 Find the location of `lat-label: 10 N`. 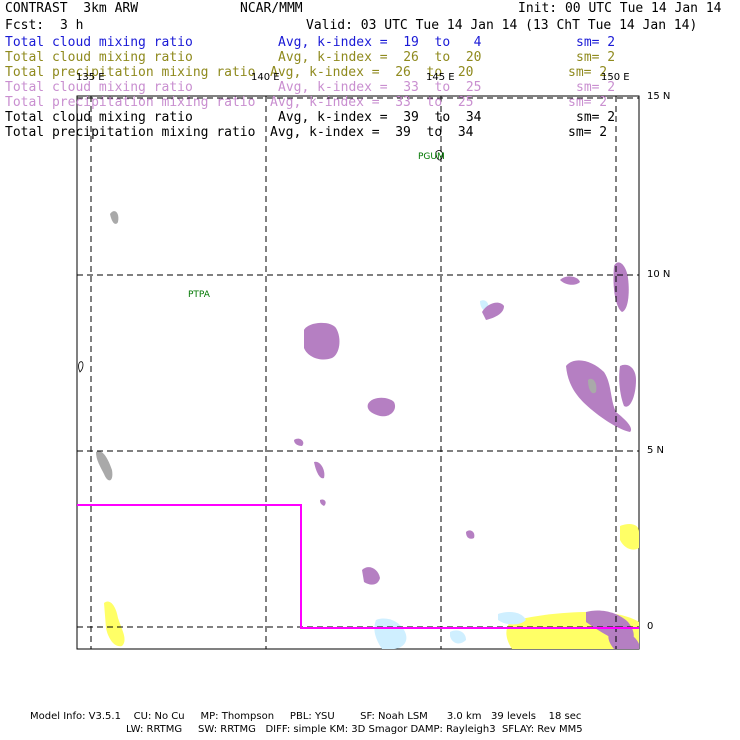

lat-label: 10 N is located at coordinates (659, 274).